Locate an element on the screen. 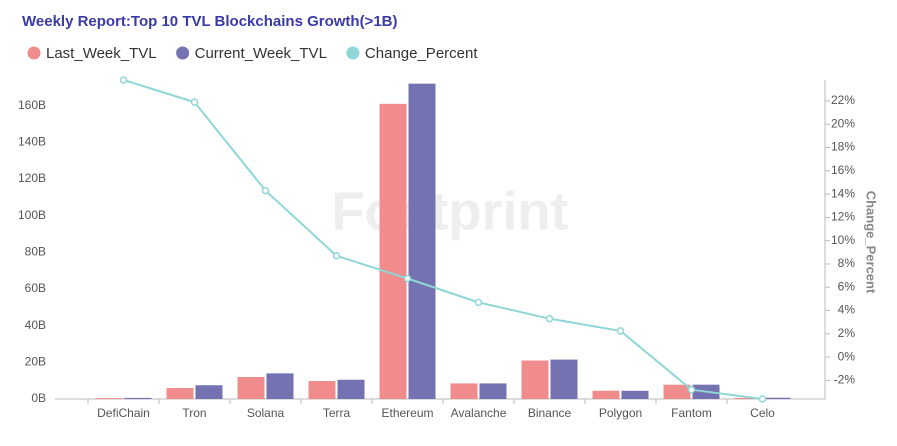 The image size is (897, 446). x-tick-label: DefiChain is located at coordinates (123, 413).